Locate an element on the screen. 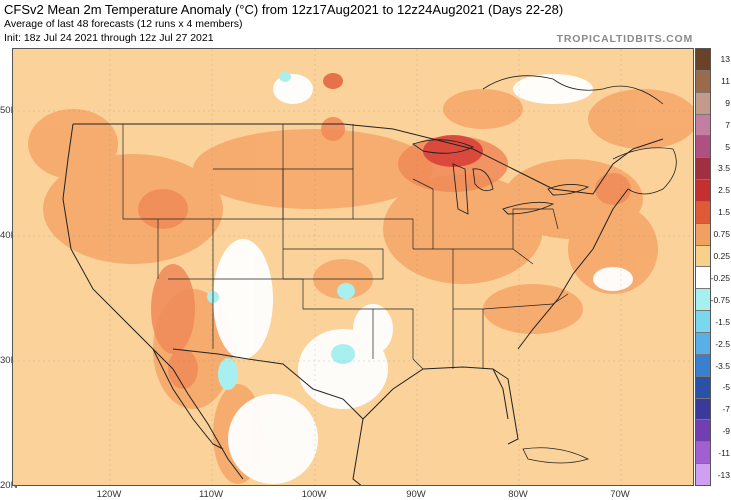 The image size is (731, 500). lon-label-100w: 100W is located at coordinates (314, 494).